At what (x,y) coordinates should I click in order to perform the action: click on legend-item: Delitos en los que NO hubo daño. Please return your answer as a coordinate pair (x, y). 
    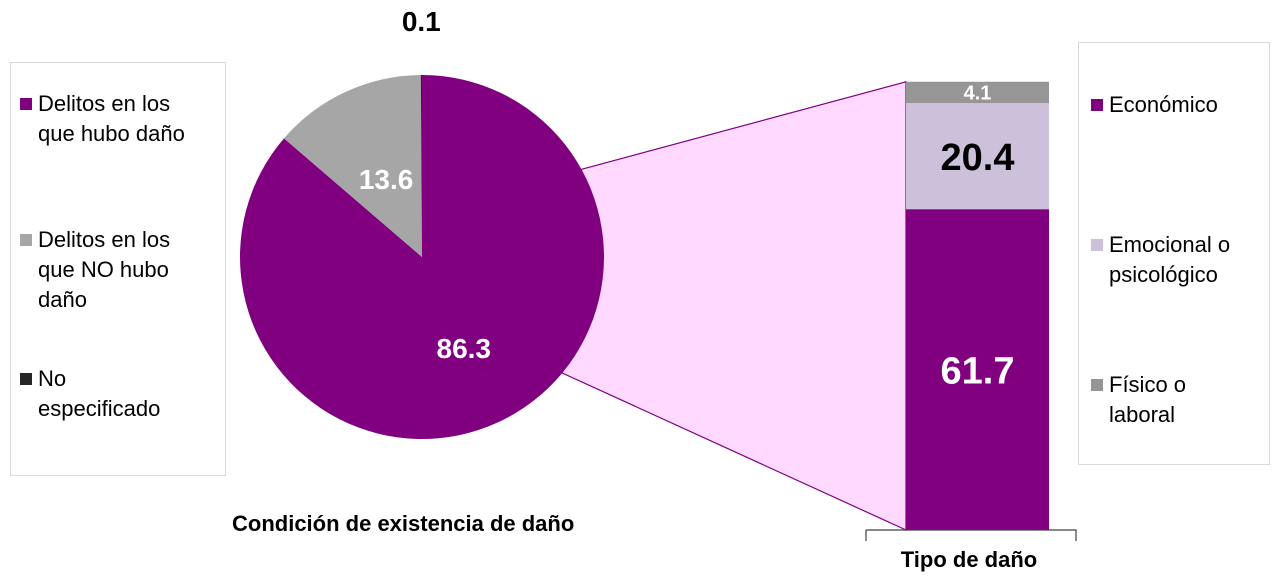
    Looking at the image, I should click on (95, 270).